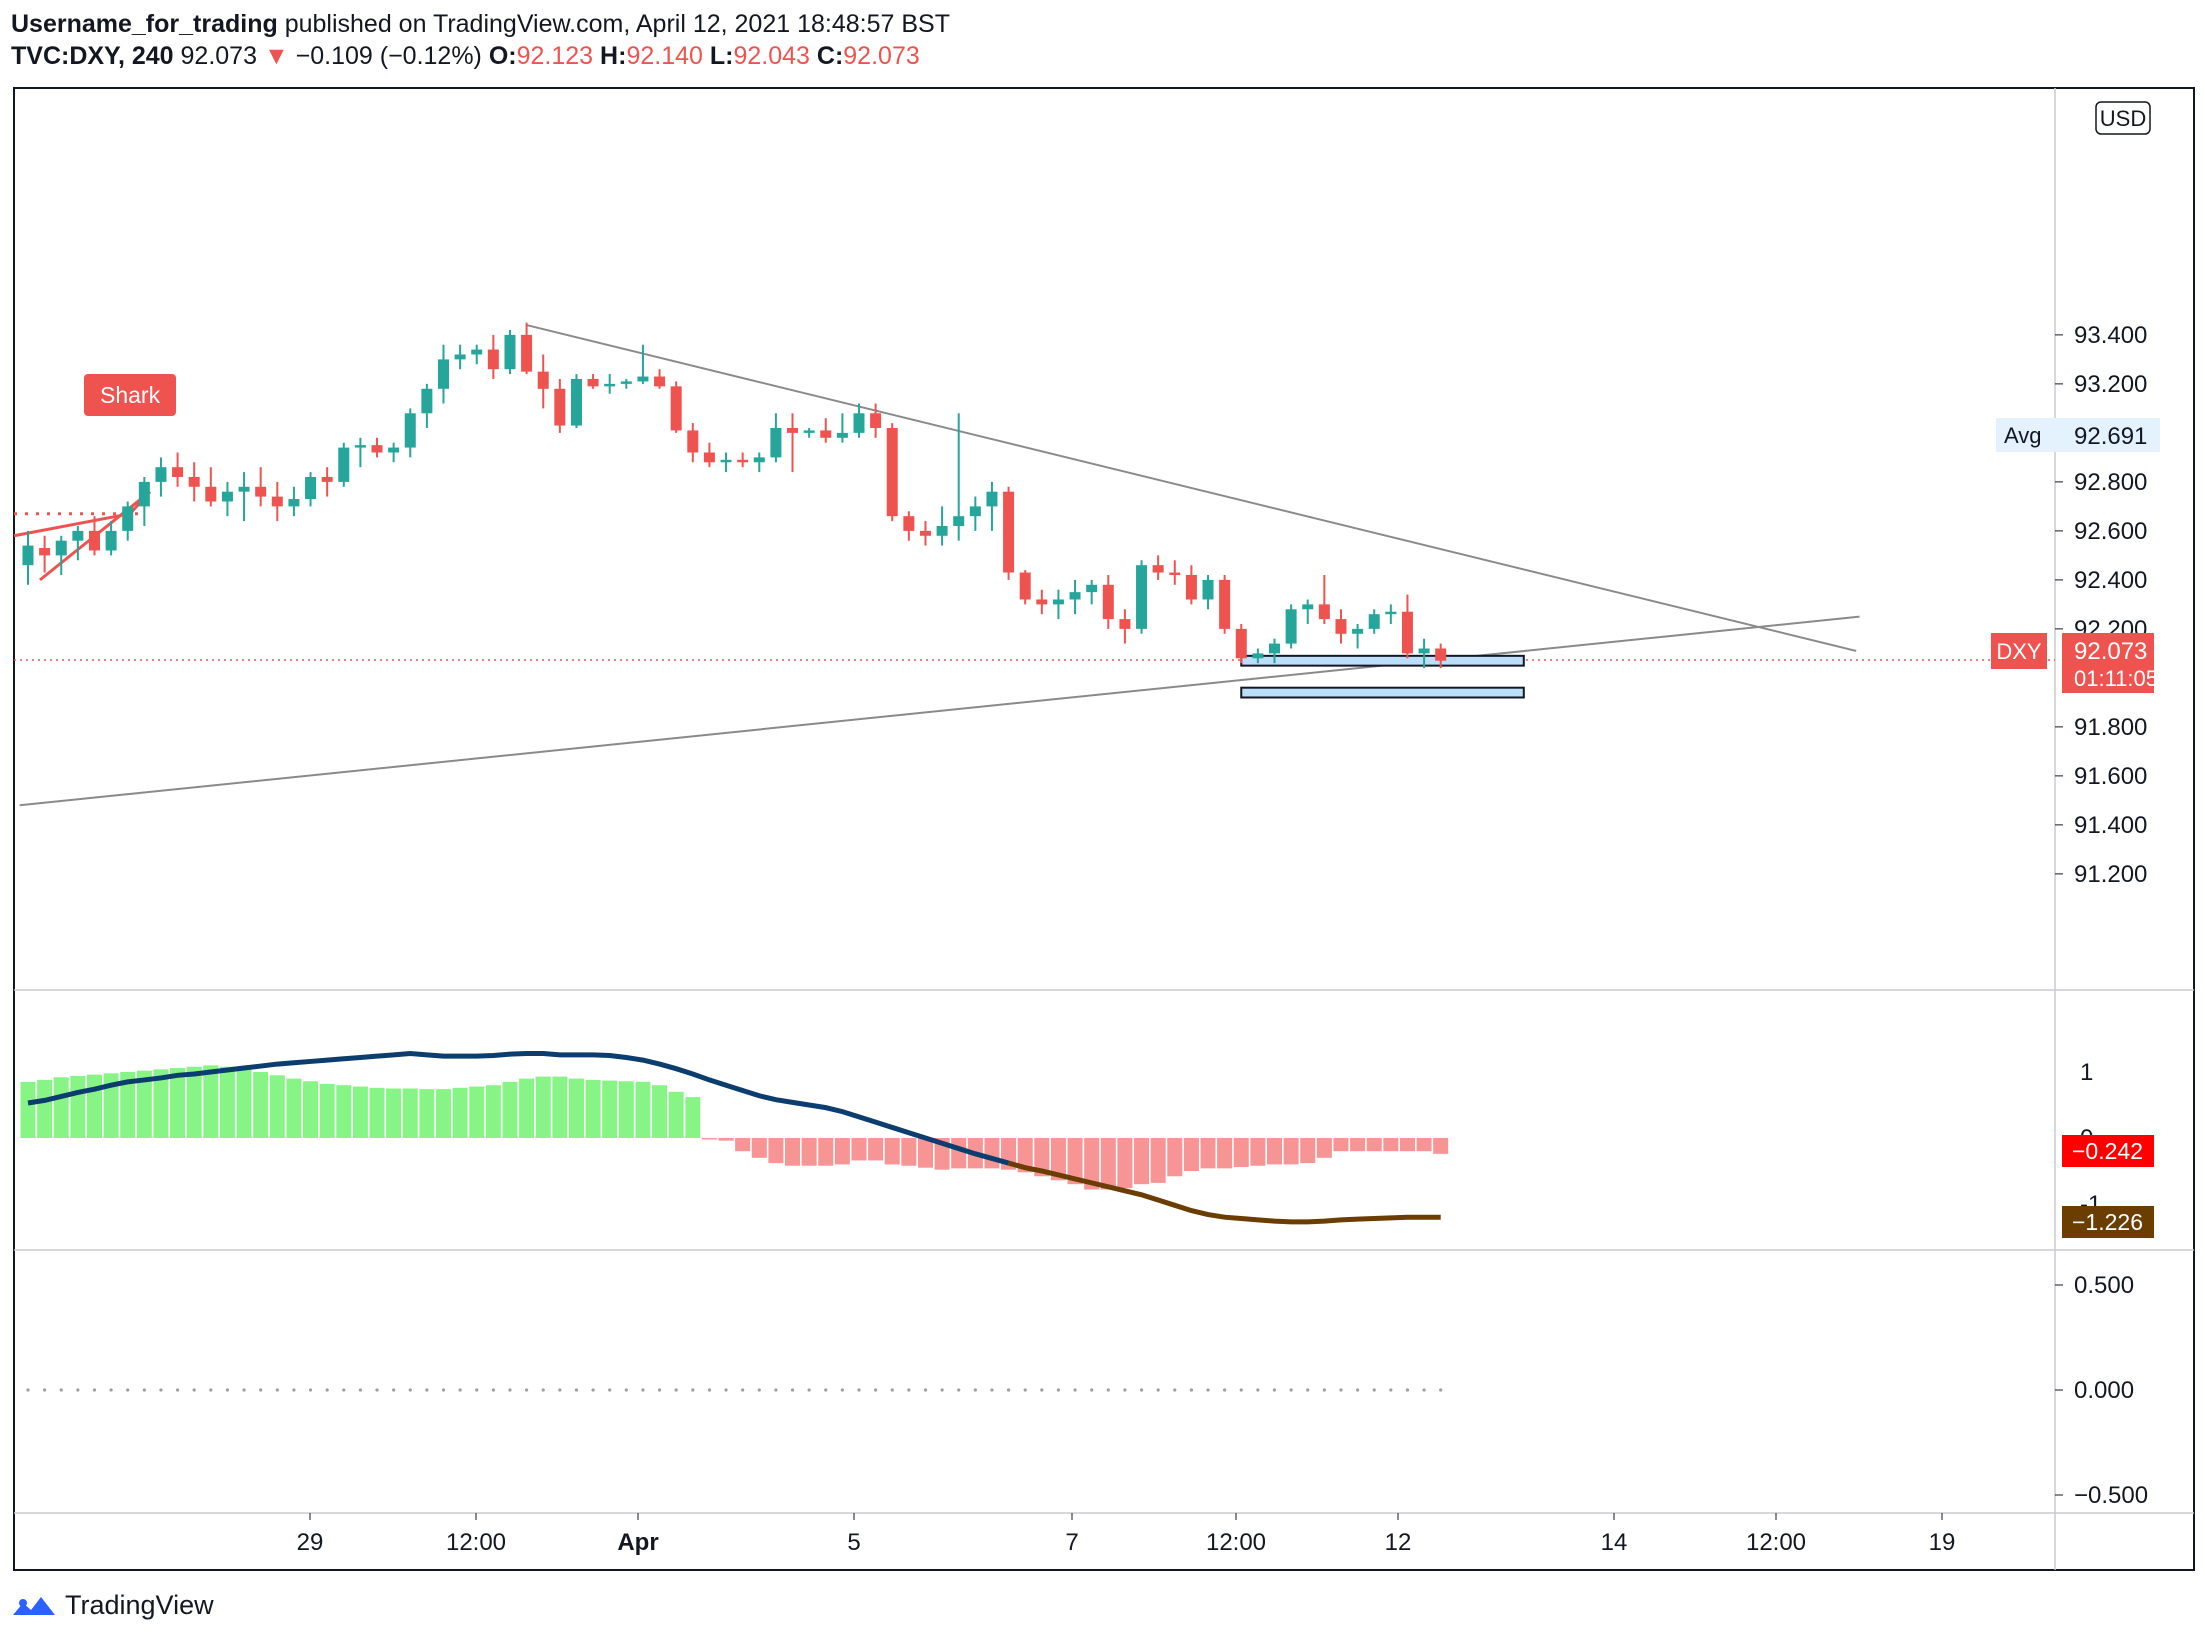 The image size is (2204, 1642). I want to click on tradingview-logo-icon, so click(34, 1606).